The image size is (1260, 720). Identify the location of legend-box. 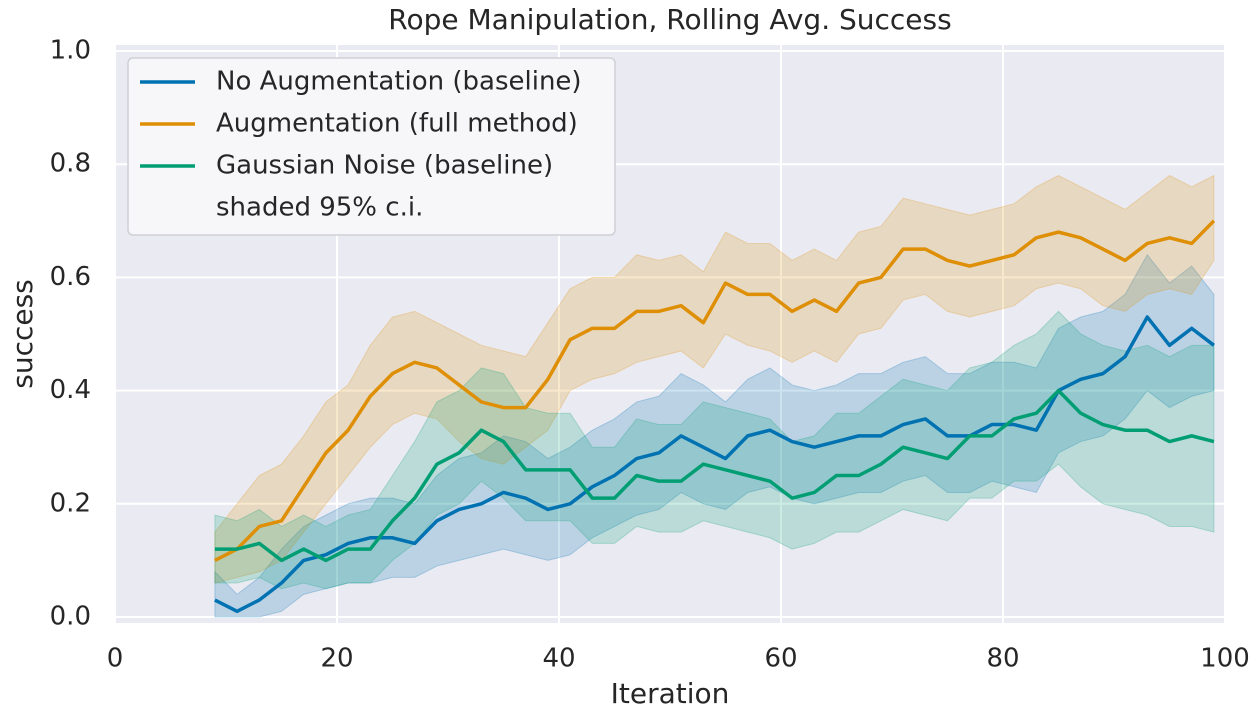
(371, 146).